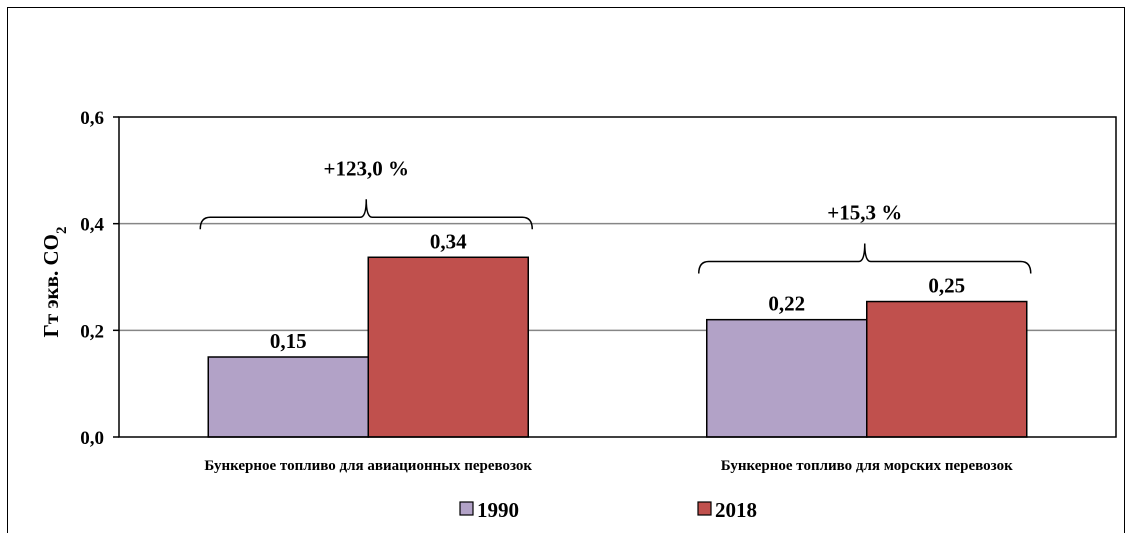  Describe the element at coordinates (867, 466) in the screenshot. I see `category-label: Бункерное топливо для морских перевозок` at that location.